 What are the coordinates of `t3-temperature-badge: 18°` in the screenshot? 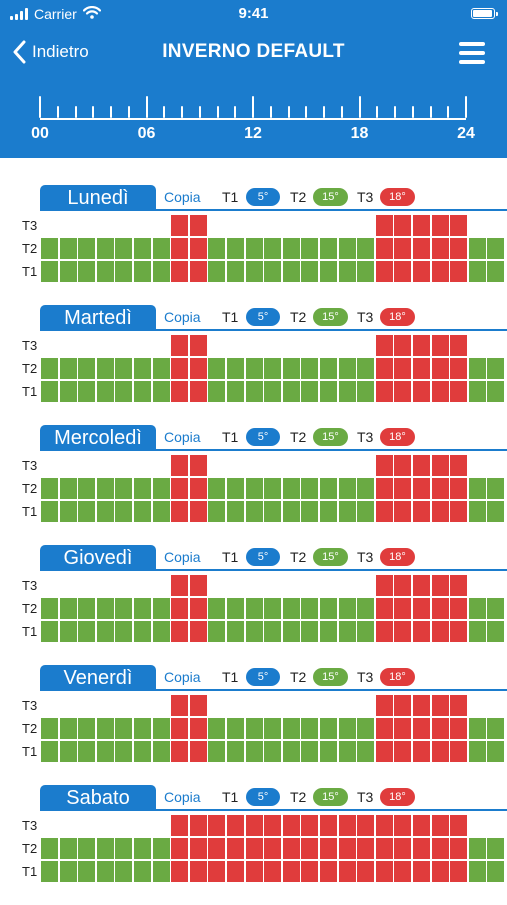 It's located at (397, 557).